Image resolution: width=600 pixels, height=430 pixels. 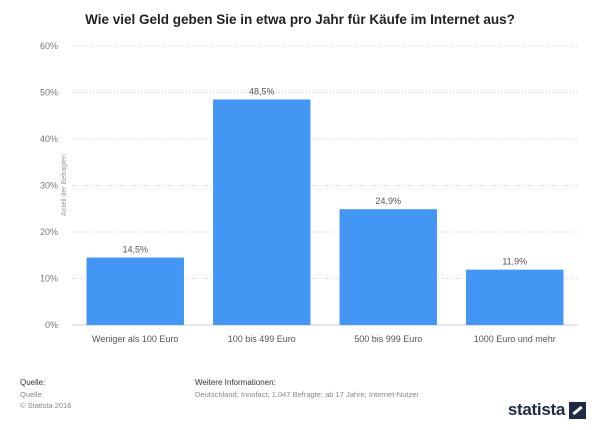 I want to click on y-axis-label: Anteil der Befragten, so click(x=64, y=185).